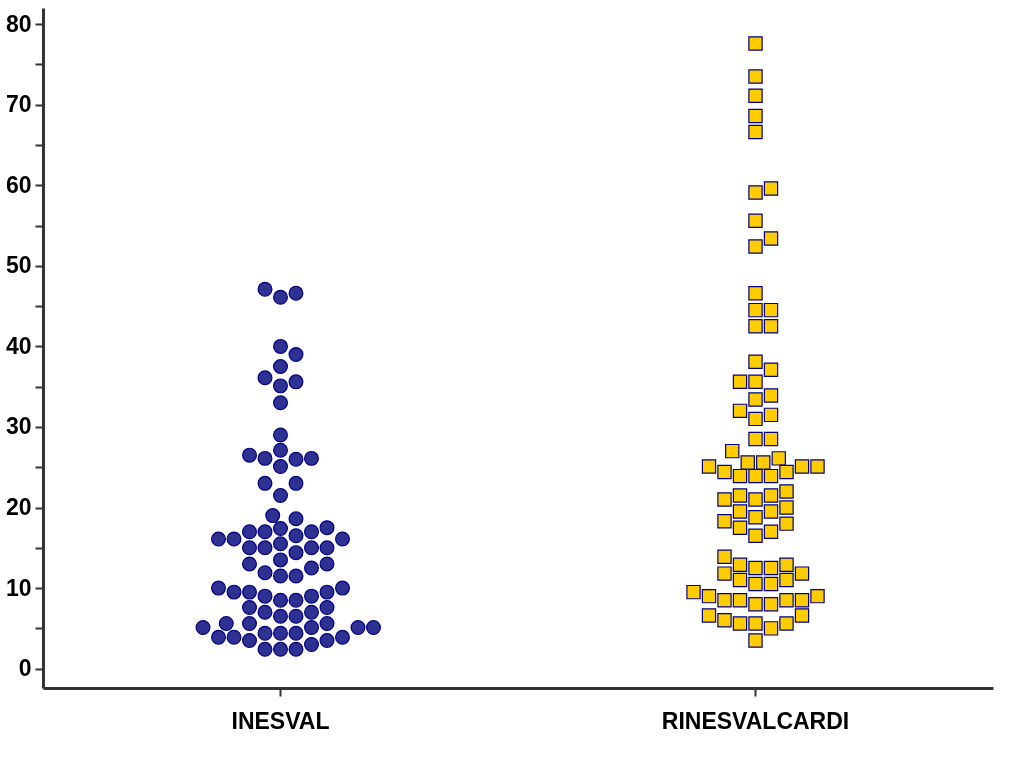 The height and width of the screenshot is (761, 1021). Describe the element at coordinates (18, 426) in the screenshot. I see `y-tick-label: 30` at that location.